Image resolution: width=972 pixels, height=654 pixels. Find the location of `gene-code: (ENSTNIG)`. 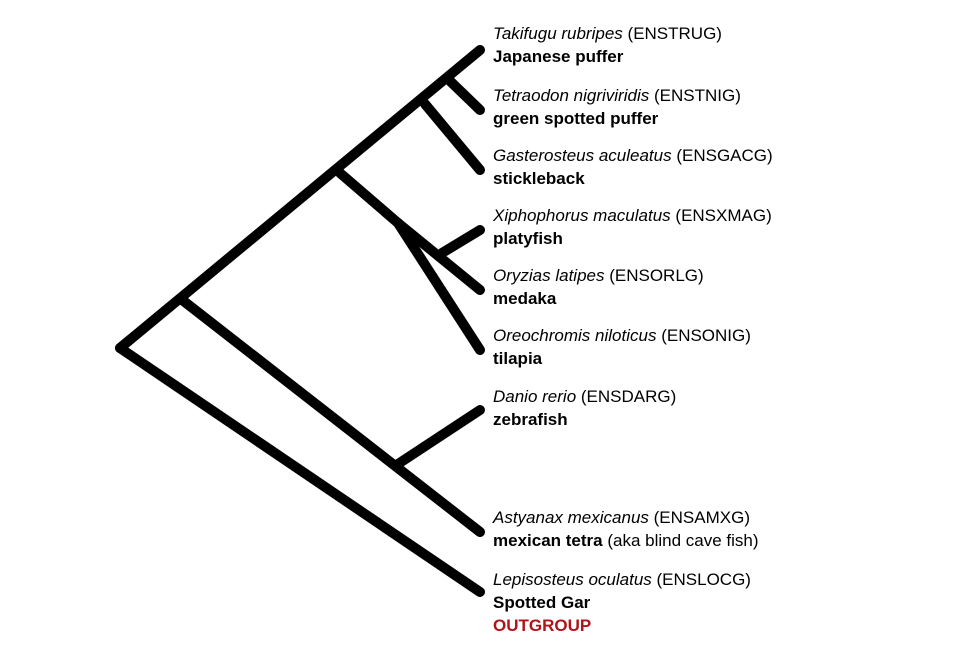

gene-code: (ENSTNIG) is located at coordinates (697, 95).